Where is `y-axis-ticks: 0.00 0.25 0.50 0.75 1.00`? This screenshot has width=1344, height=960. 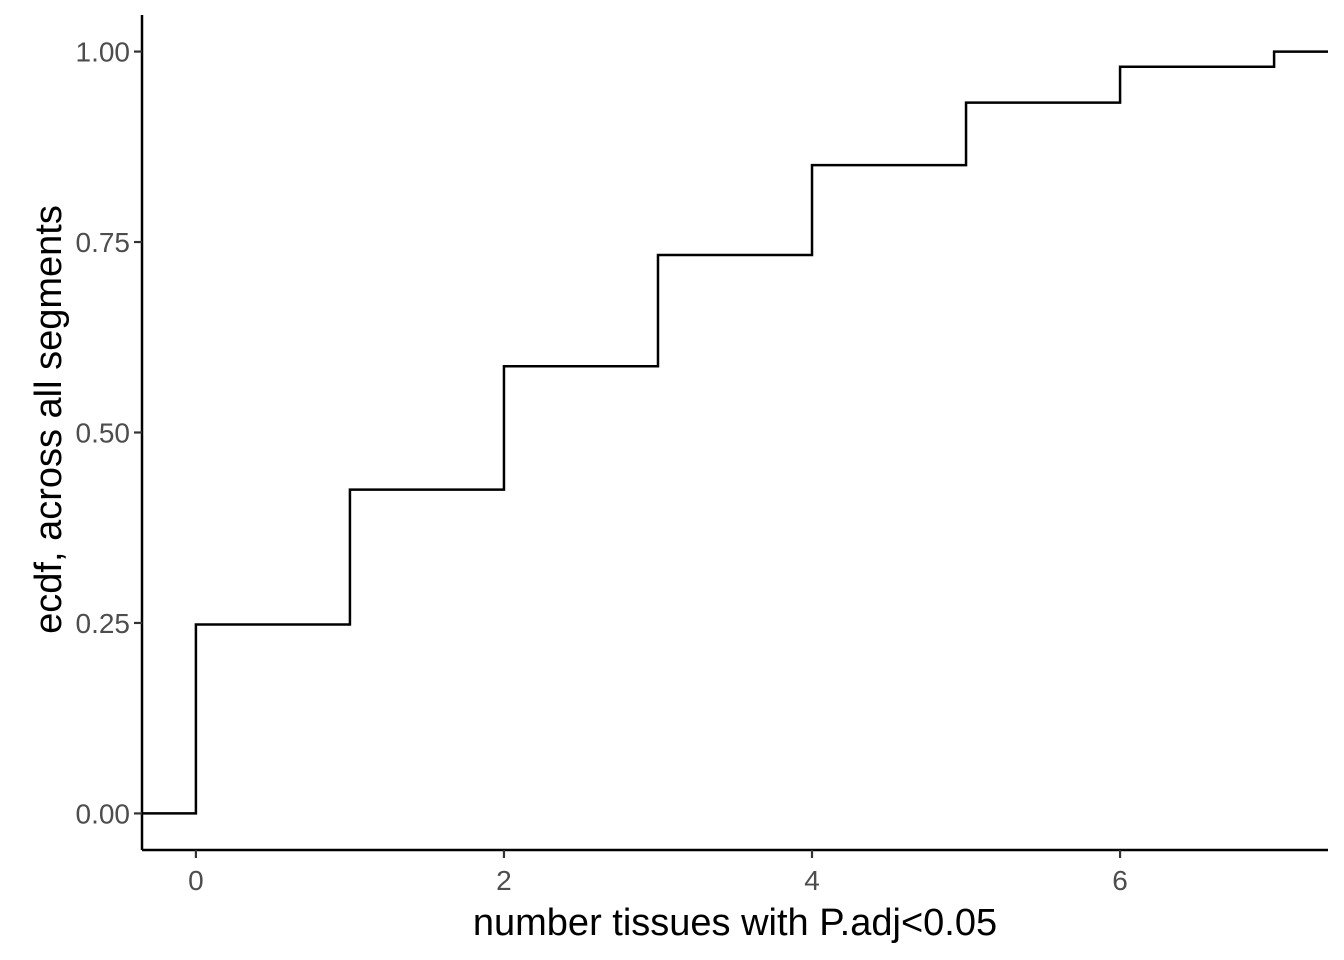
y-axis-ticks: 0.00 0.25 0.50 0.75 1.00 is located at coordinates (109, 433).